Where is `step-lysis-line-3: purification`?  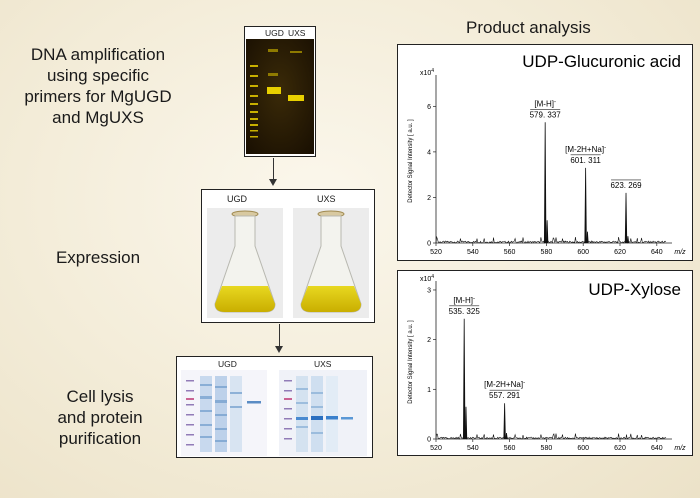 step-lysis-line-3: purification is located at coordinates (100, 438).